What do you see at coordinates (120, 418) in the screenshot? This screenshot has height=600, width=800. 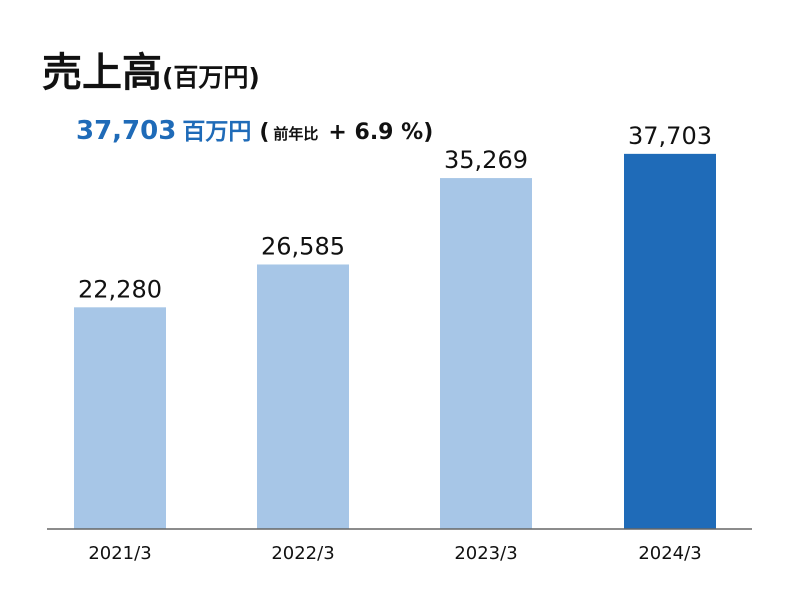 I see `bar-2021/3` at bounding box center [120, 418].